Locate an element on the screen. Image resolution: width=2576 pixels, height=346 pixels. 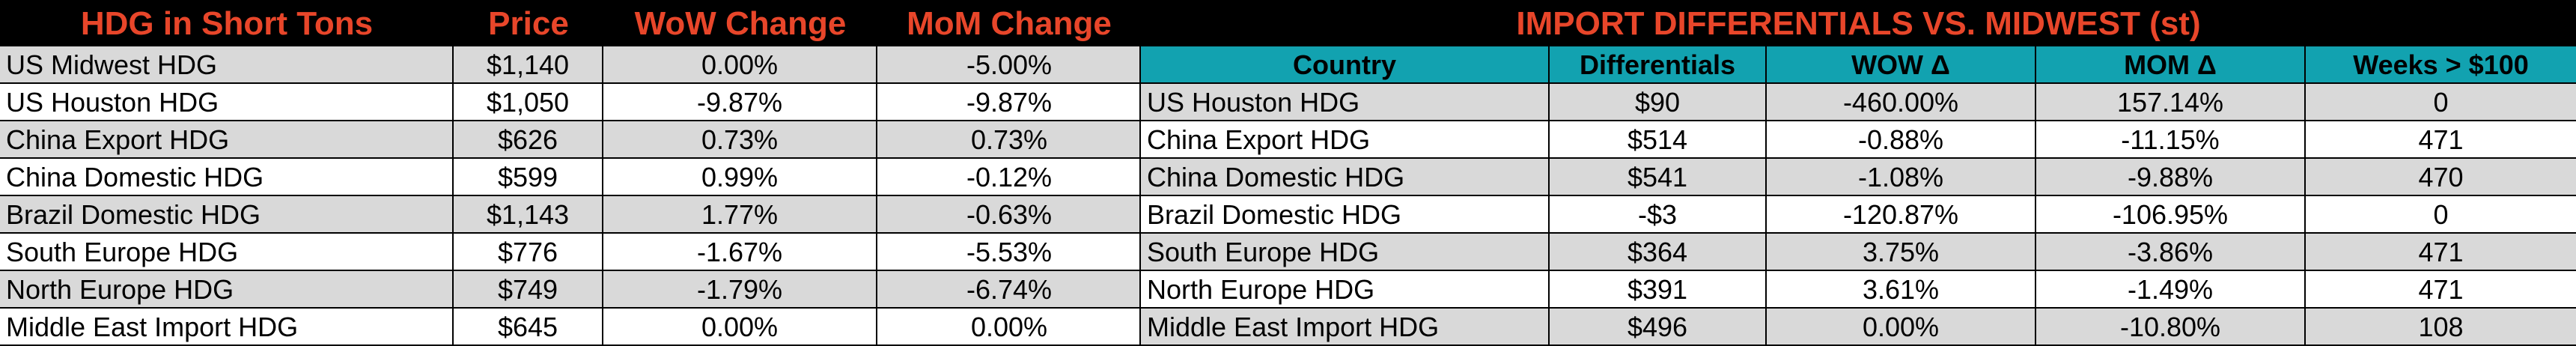
product-name-cell: China Domestic HDG is located at coordinates (227, 177).